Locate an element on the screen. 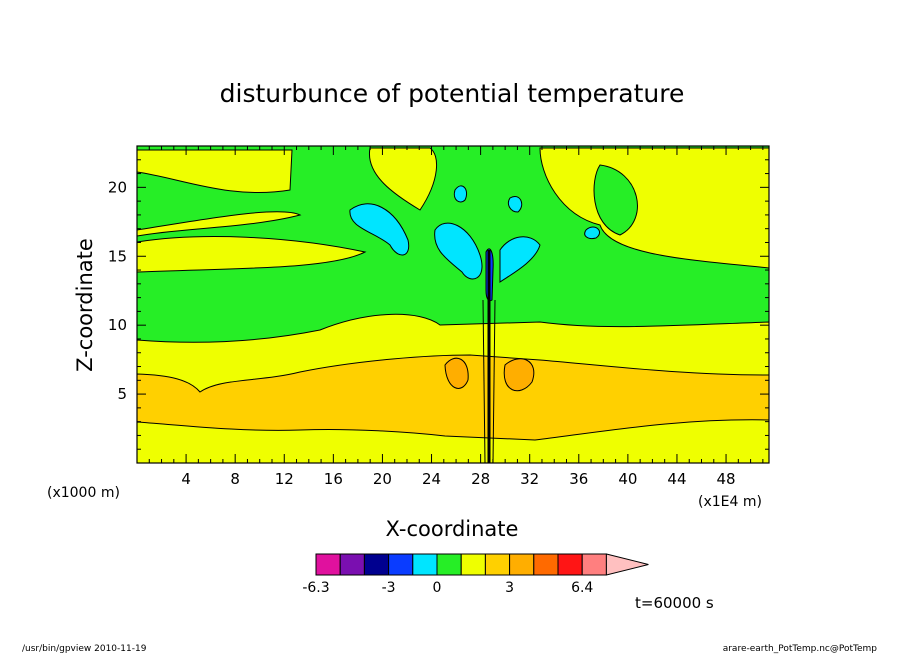  colorbar is located at coordinates (482, 564).